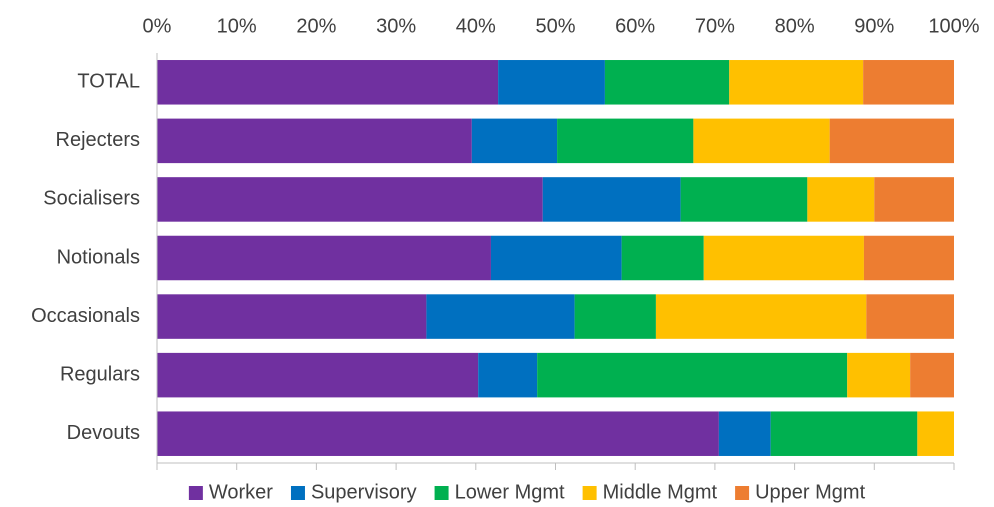 The image size is (994, 507). What do you see at coordinates (237, 26) in the screenshot?
I see `x-tick-label: 10%` at bounding box center [237, 26].